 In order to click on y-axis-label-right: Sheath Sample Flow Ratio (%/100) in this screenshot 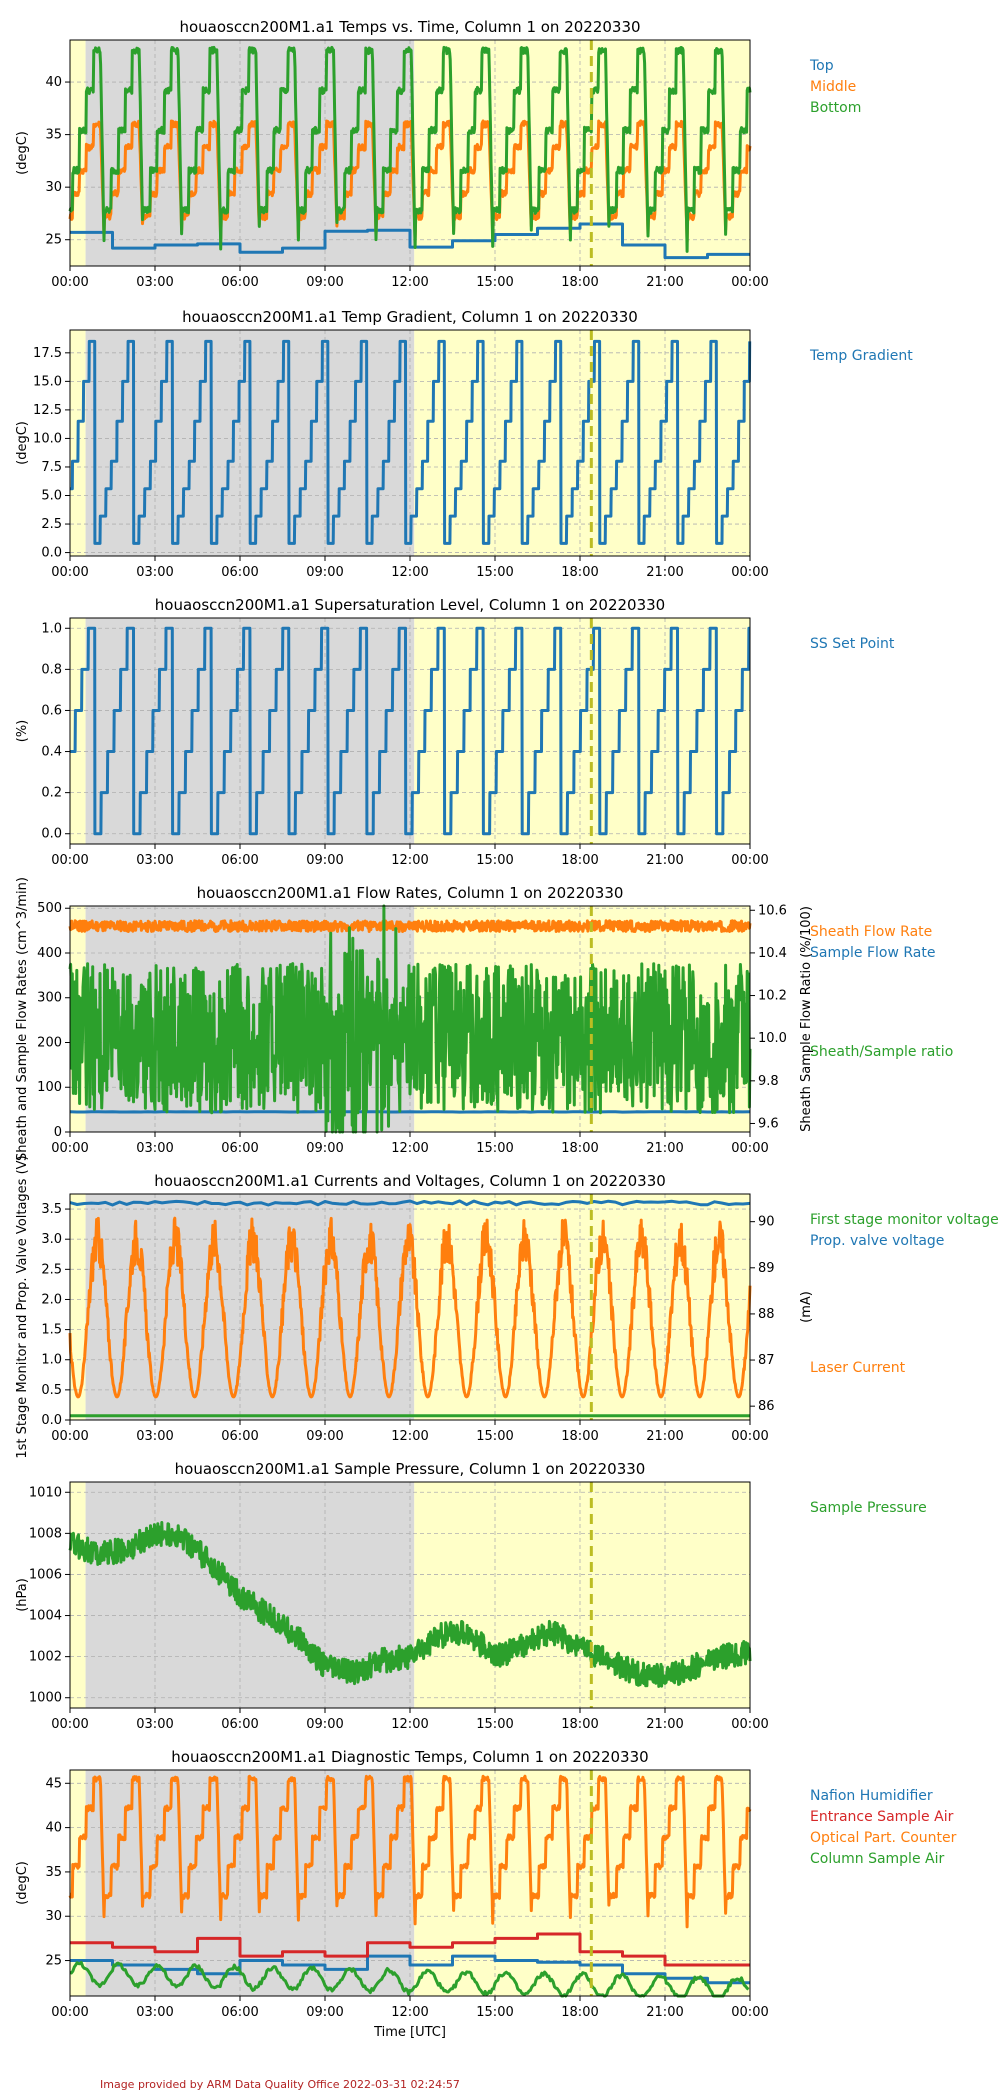, I will do `click(806, 1019)`.